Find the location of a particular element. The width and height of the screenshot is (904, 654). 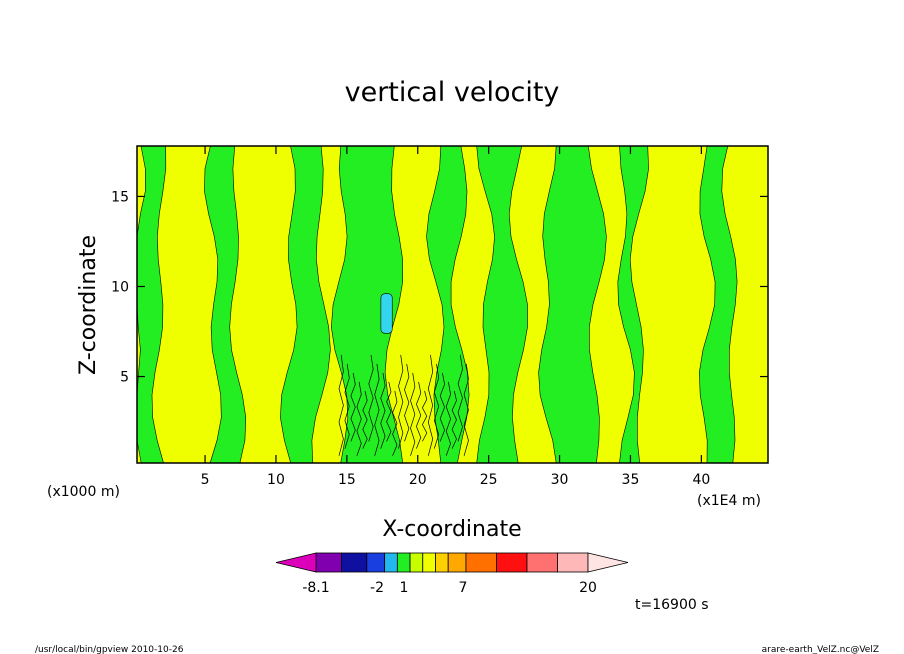

x-tick-label: 30 is located at coordinates (560, 480).